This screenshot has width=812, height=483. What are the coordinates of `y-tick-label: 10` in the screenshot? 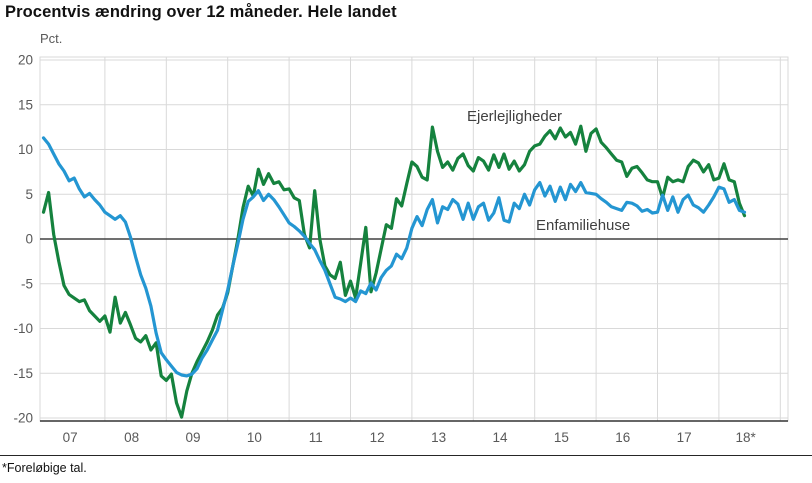 It's located at (25, 149).